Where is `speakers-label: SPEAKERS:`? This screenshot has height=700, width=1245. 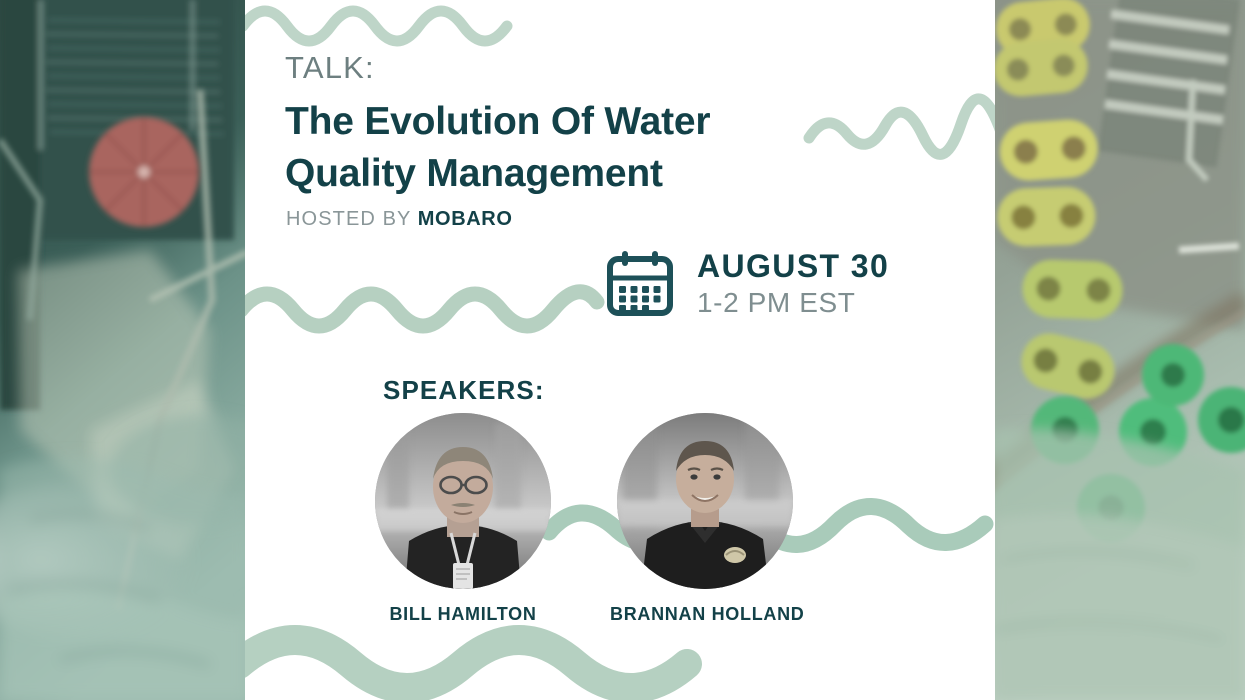 speakers-label: SPEAKERS: is located at coordinates (464, 390).